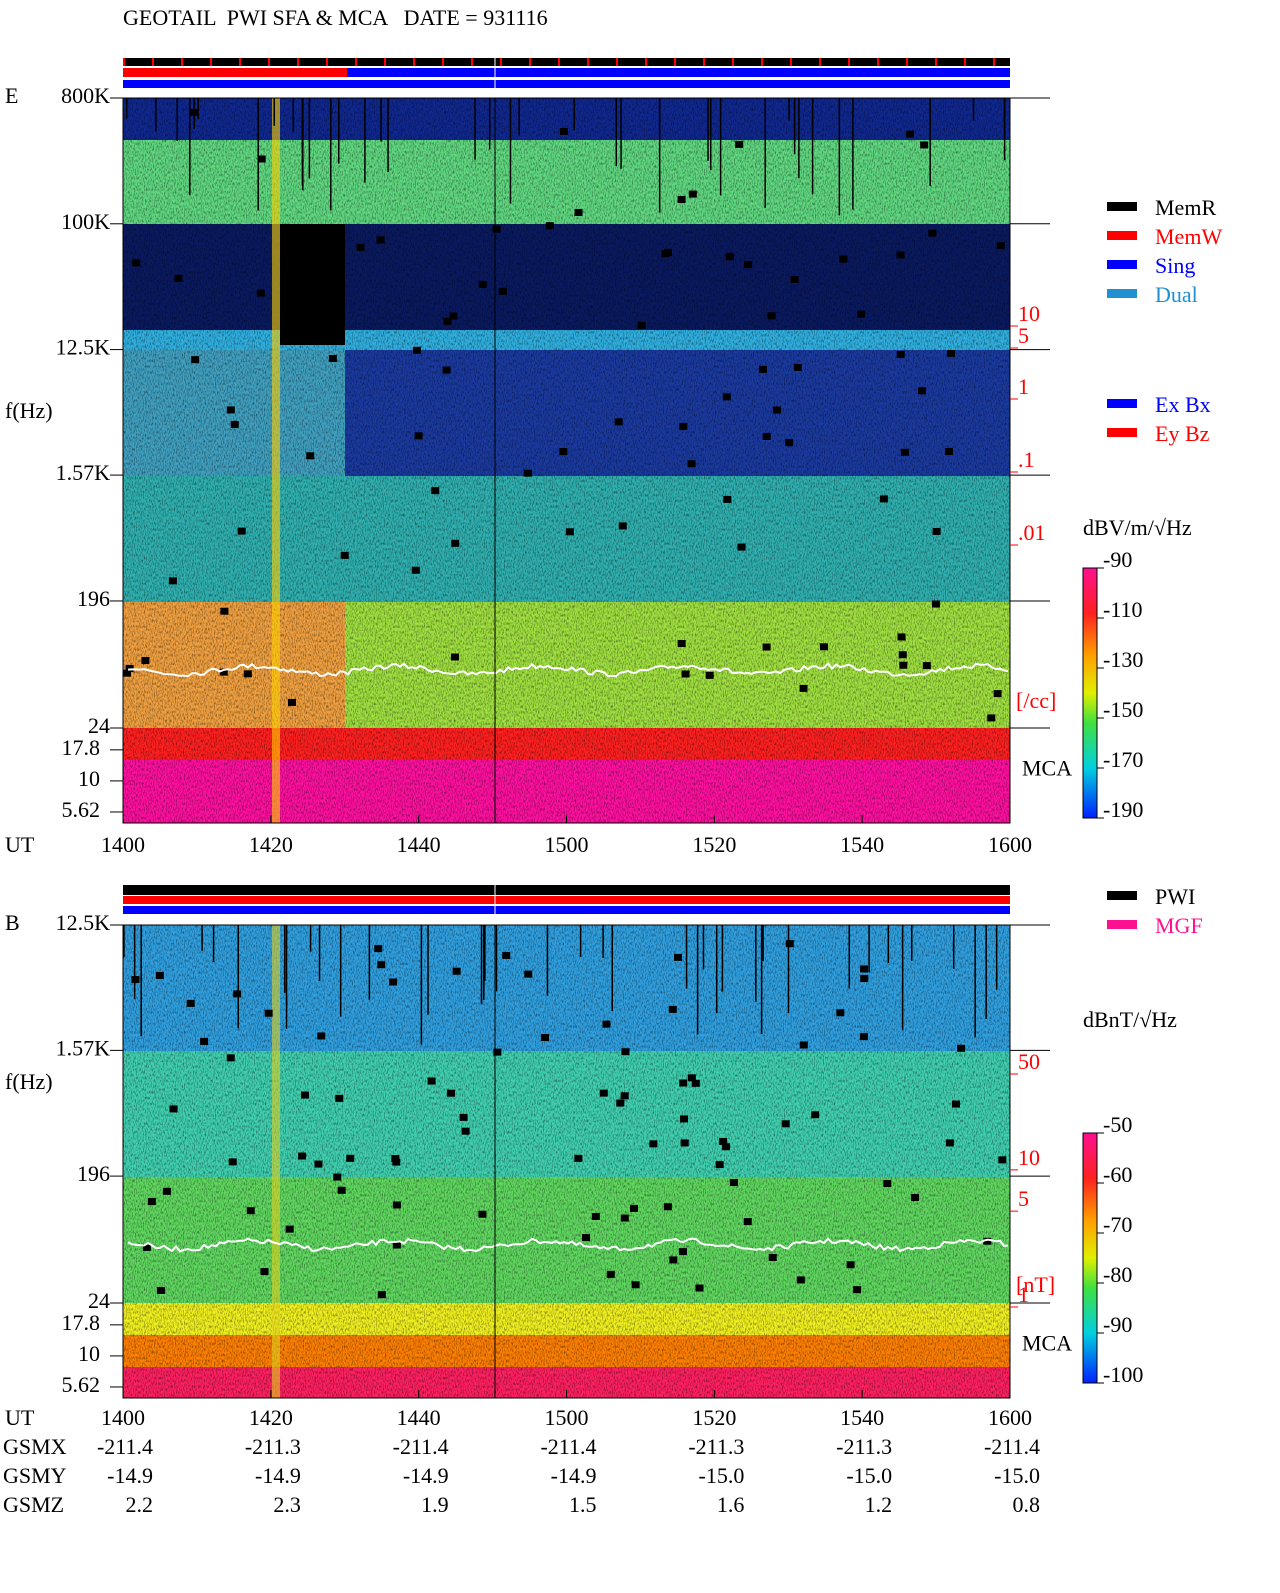 Image resolution: width=1280 pixels, height=1593 pixels. Describe the element at coordinates (29, 1081) in the screenshot. I see `y-axis-label: f(Hz)` at that location.